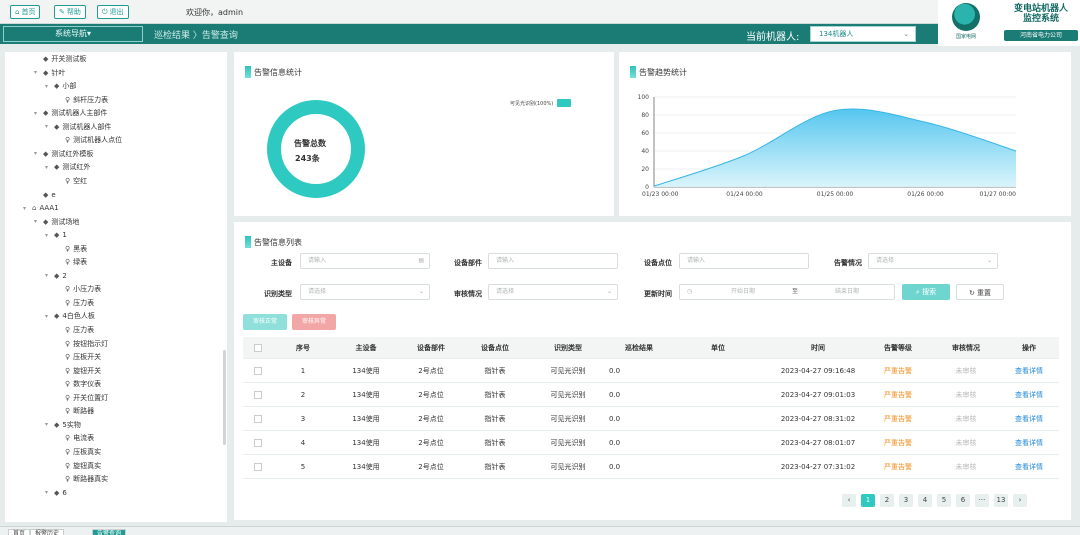 The width and height of the screenshot is (1080, 535). Describe the element at coordinates (787, 292) in the screenshot. I see `date-range-picker: ◷ 开始日期 至 结束日期` at that location.